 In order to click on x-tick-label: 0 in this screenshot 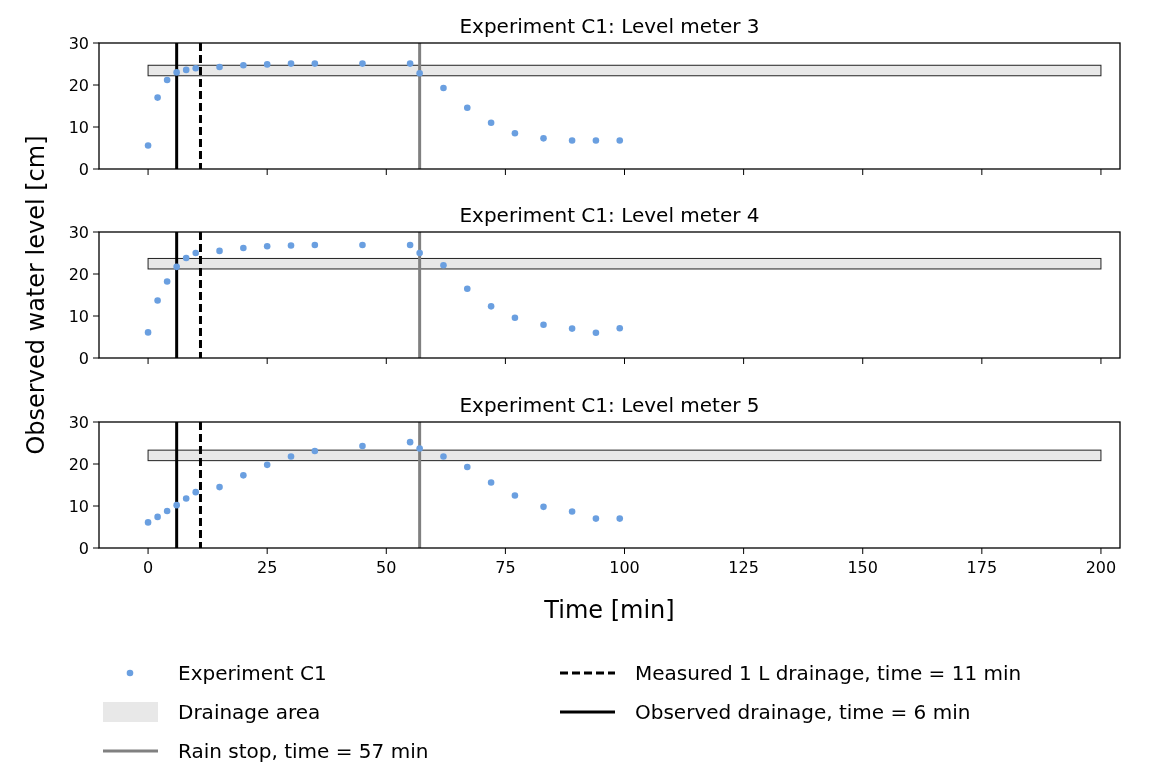, I will do `click(148, 567)`.